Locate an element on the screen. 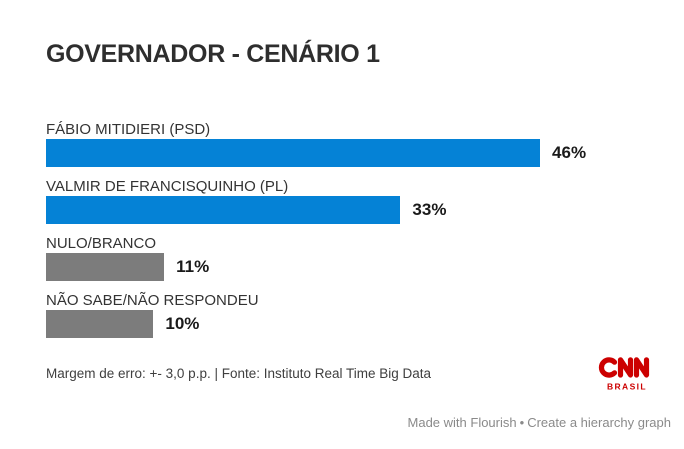 This screenshot has height=449, width=684. bar-category-label: NÃO SABE/NÃO RESPONDEU is located at coordinates (152, 300).